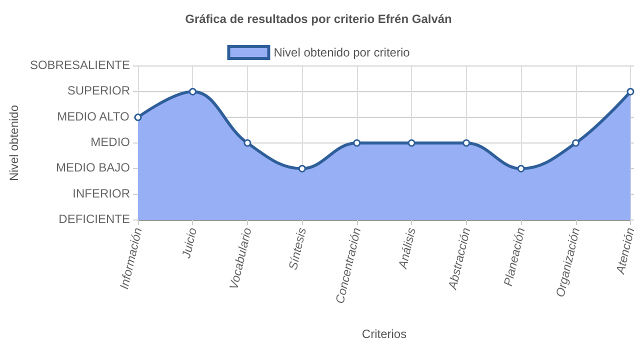 This screenshot has height=348, width=637. I want to click on text: SUPERIOR, so click(98, 91).